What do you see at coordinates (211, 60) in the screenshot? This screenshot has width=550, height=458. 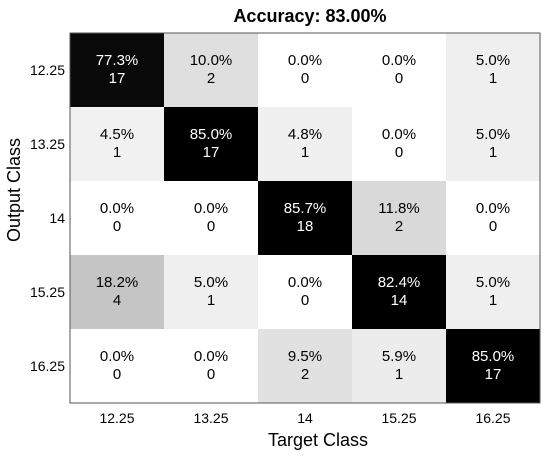 I see `cell-percentage-label: 10.0%` at bounding box center [211, 60].